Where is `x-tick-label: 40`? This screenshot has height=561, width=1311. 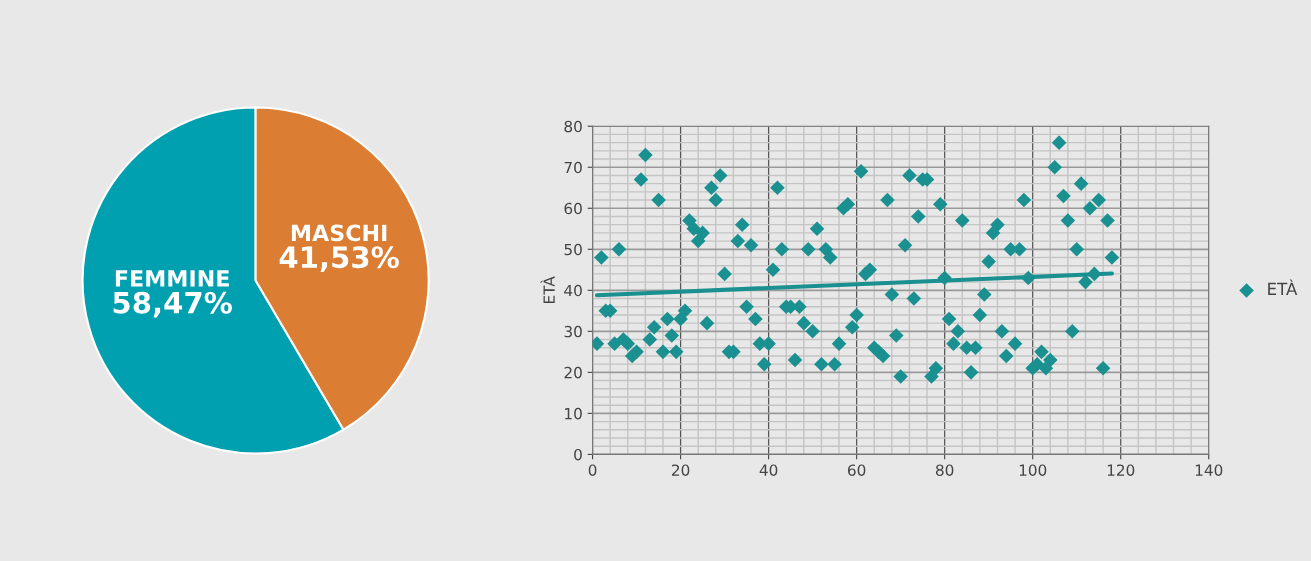 x-tick-label: 40 is located at coordinates (768, 470).